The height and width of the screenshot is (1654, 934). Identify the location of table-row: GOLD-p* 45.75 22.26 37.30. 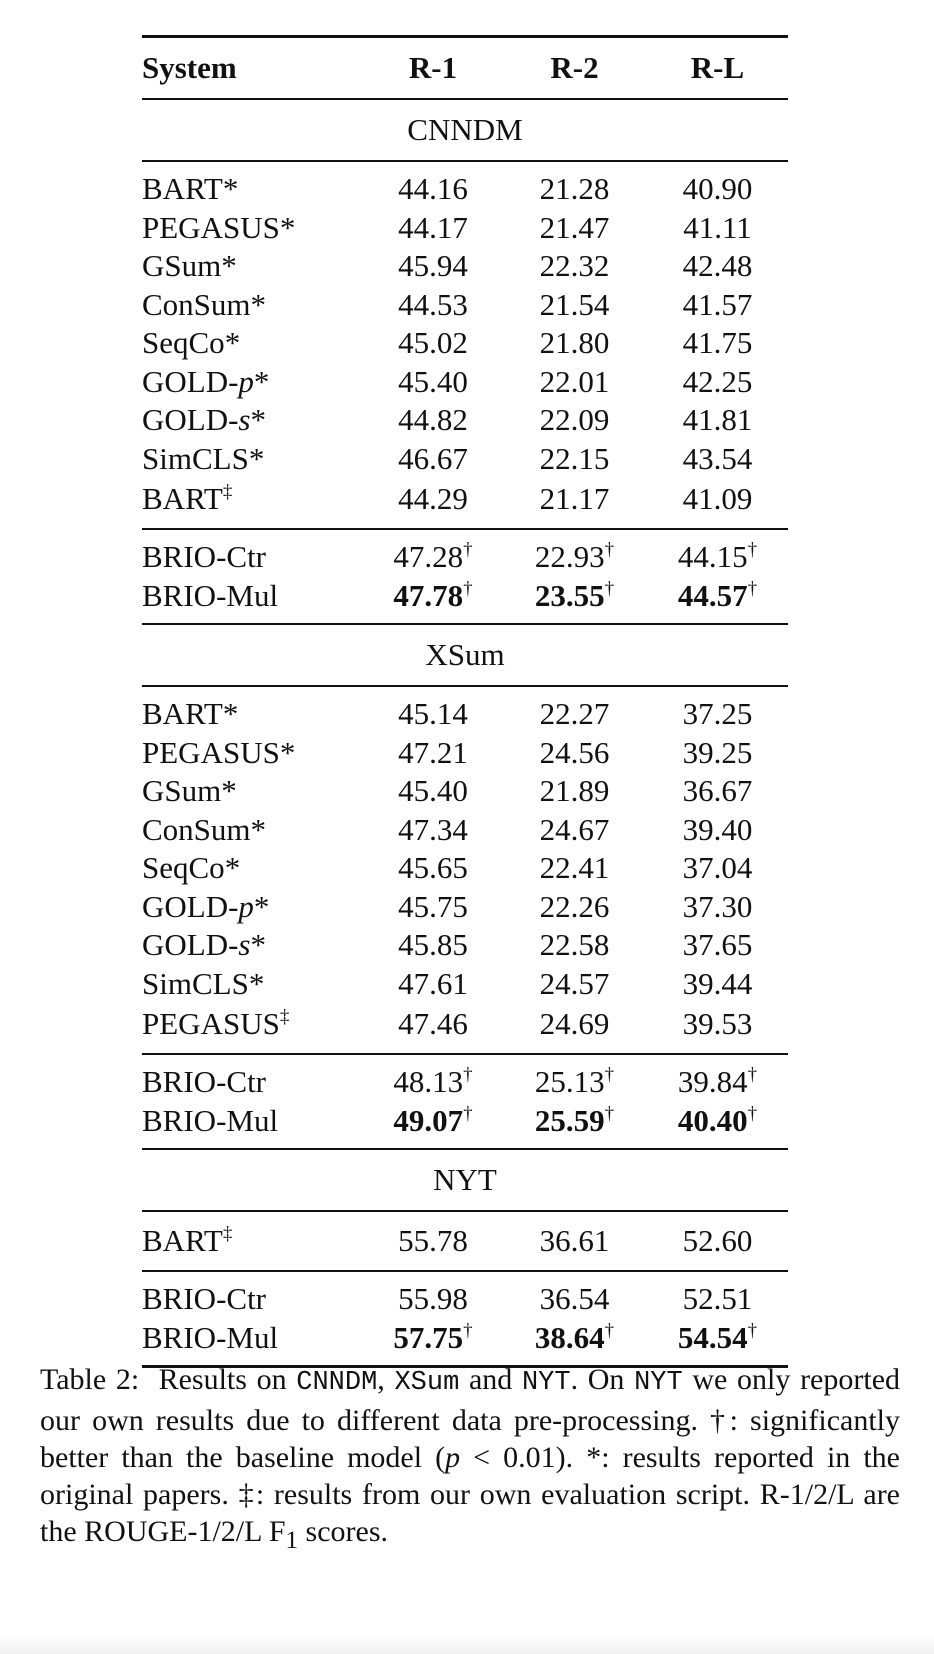
(465, 907).